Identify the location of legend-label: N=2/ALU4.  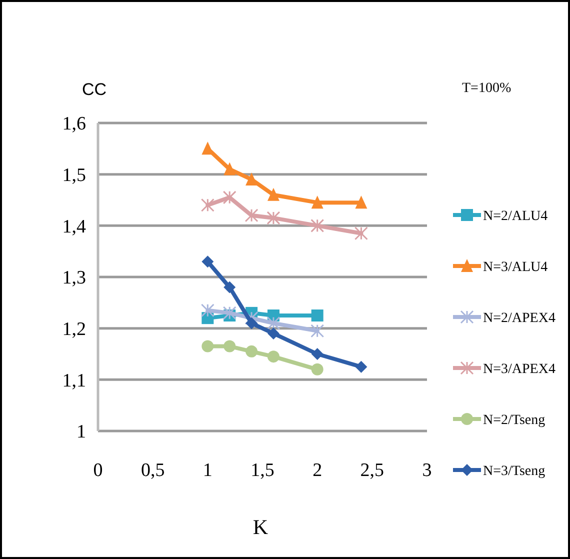
(515, 216).